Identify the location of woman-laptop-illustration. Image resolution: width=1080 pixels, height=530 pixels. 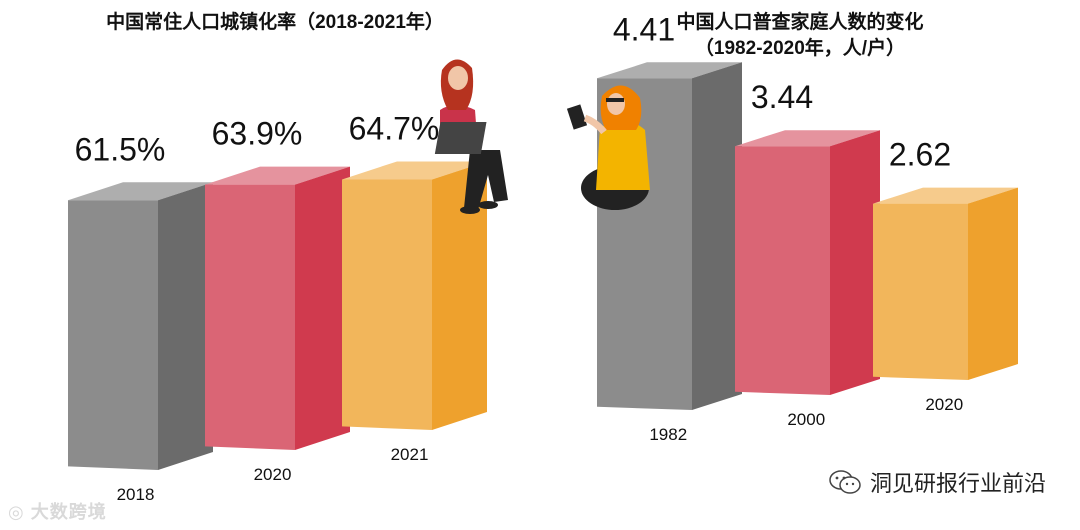
(471, 136).